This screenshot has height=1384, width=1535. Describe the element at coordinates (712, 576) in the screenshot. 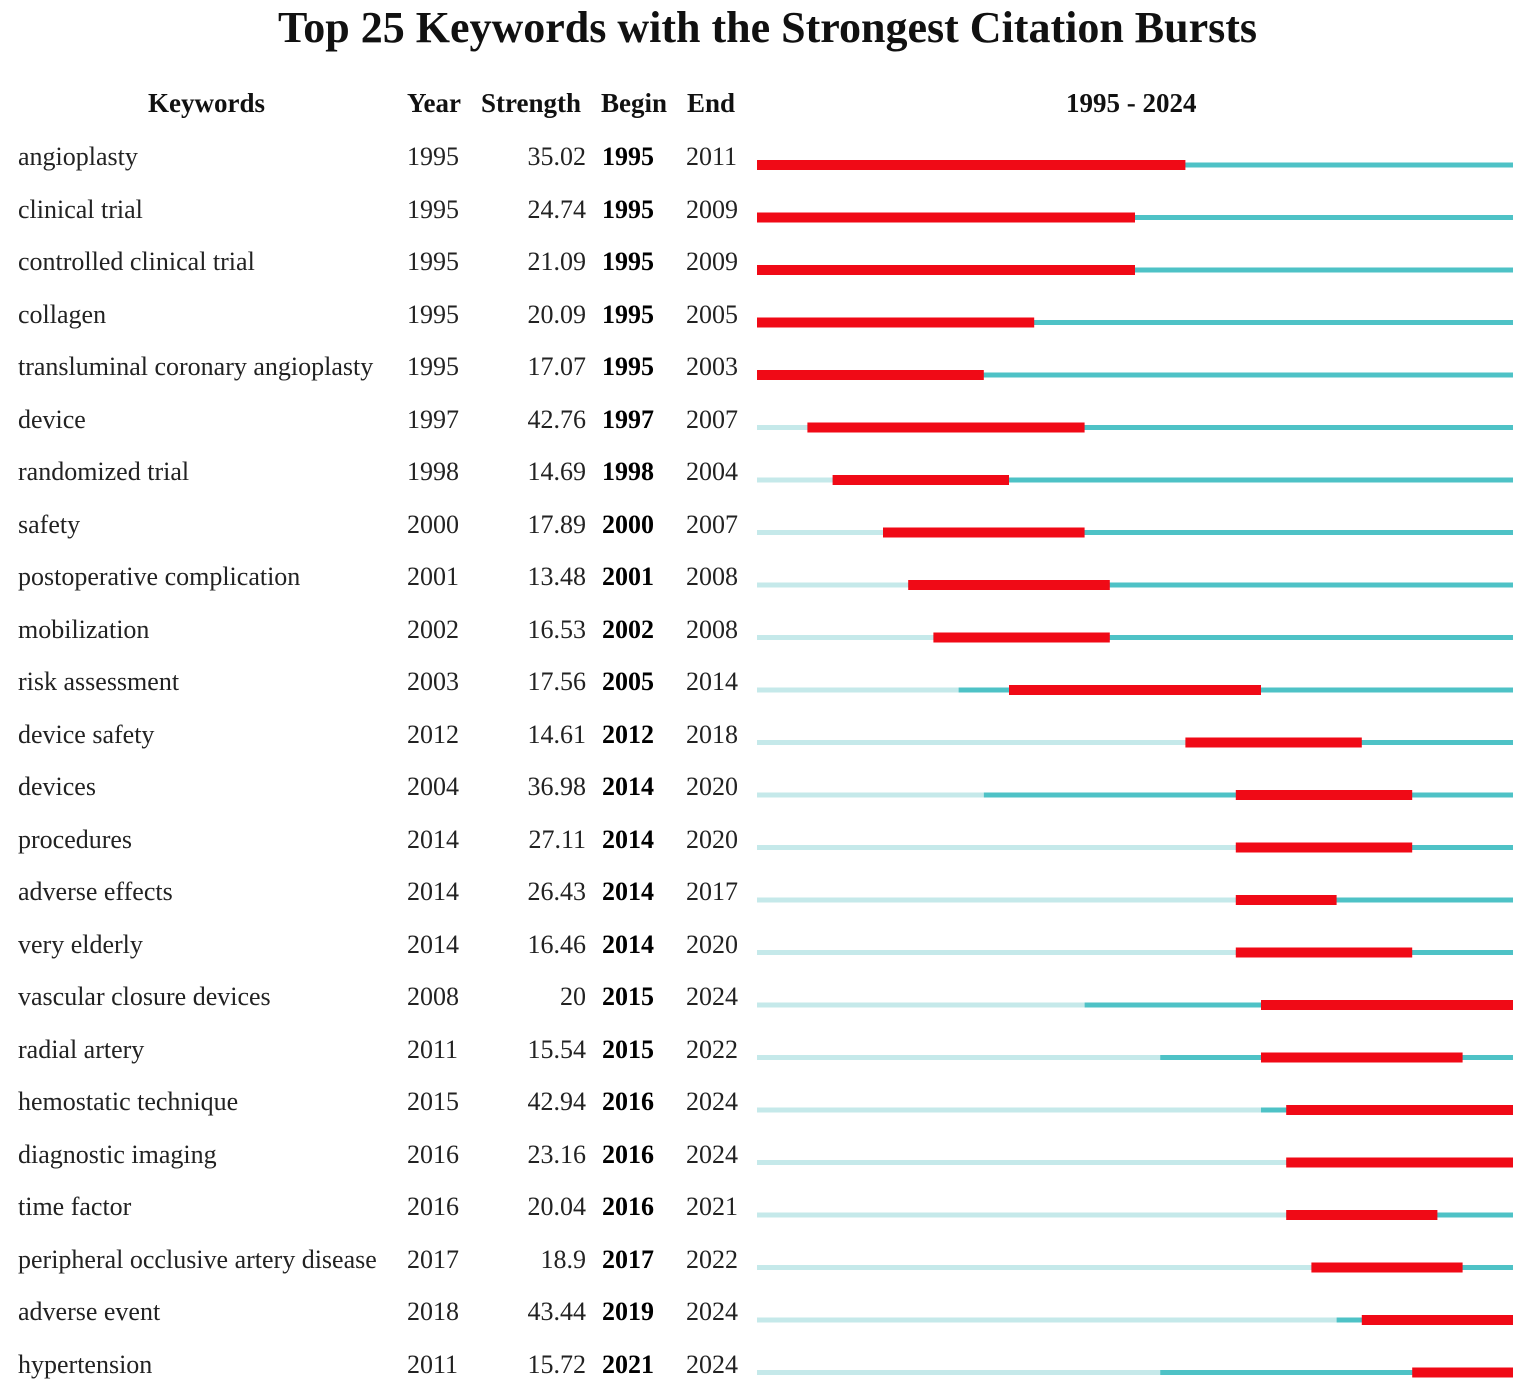

I see `end-cell: 2008` at that location.